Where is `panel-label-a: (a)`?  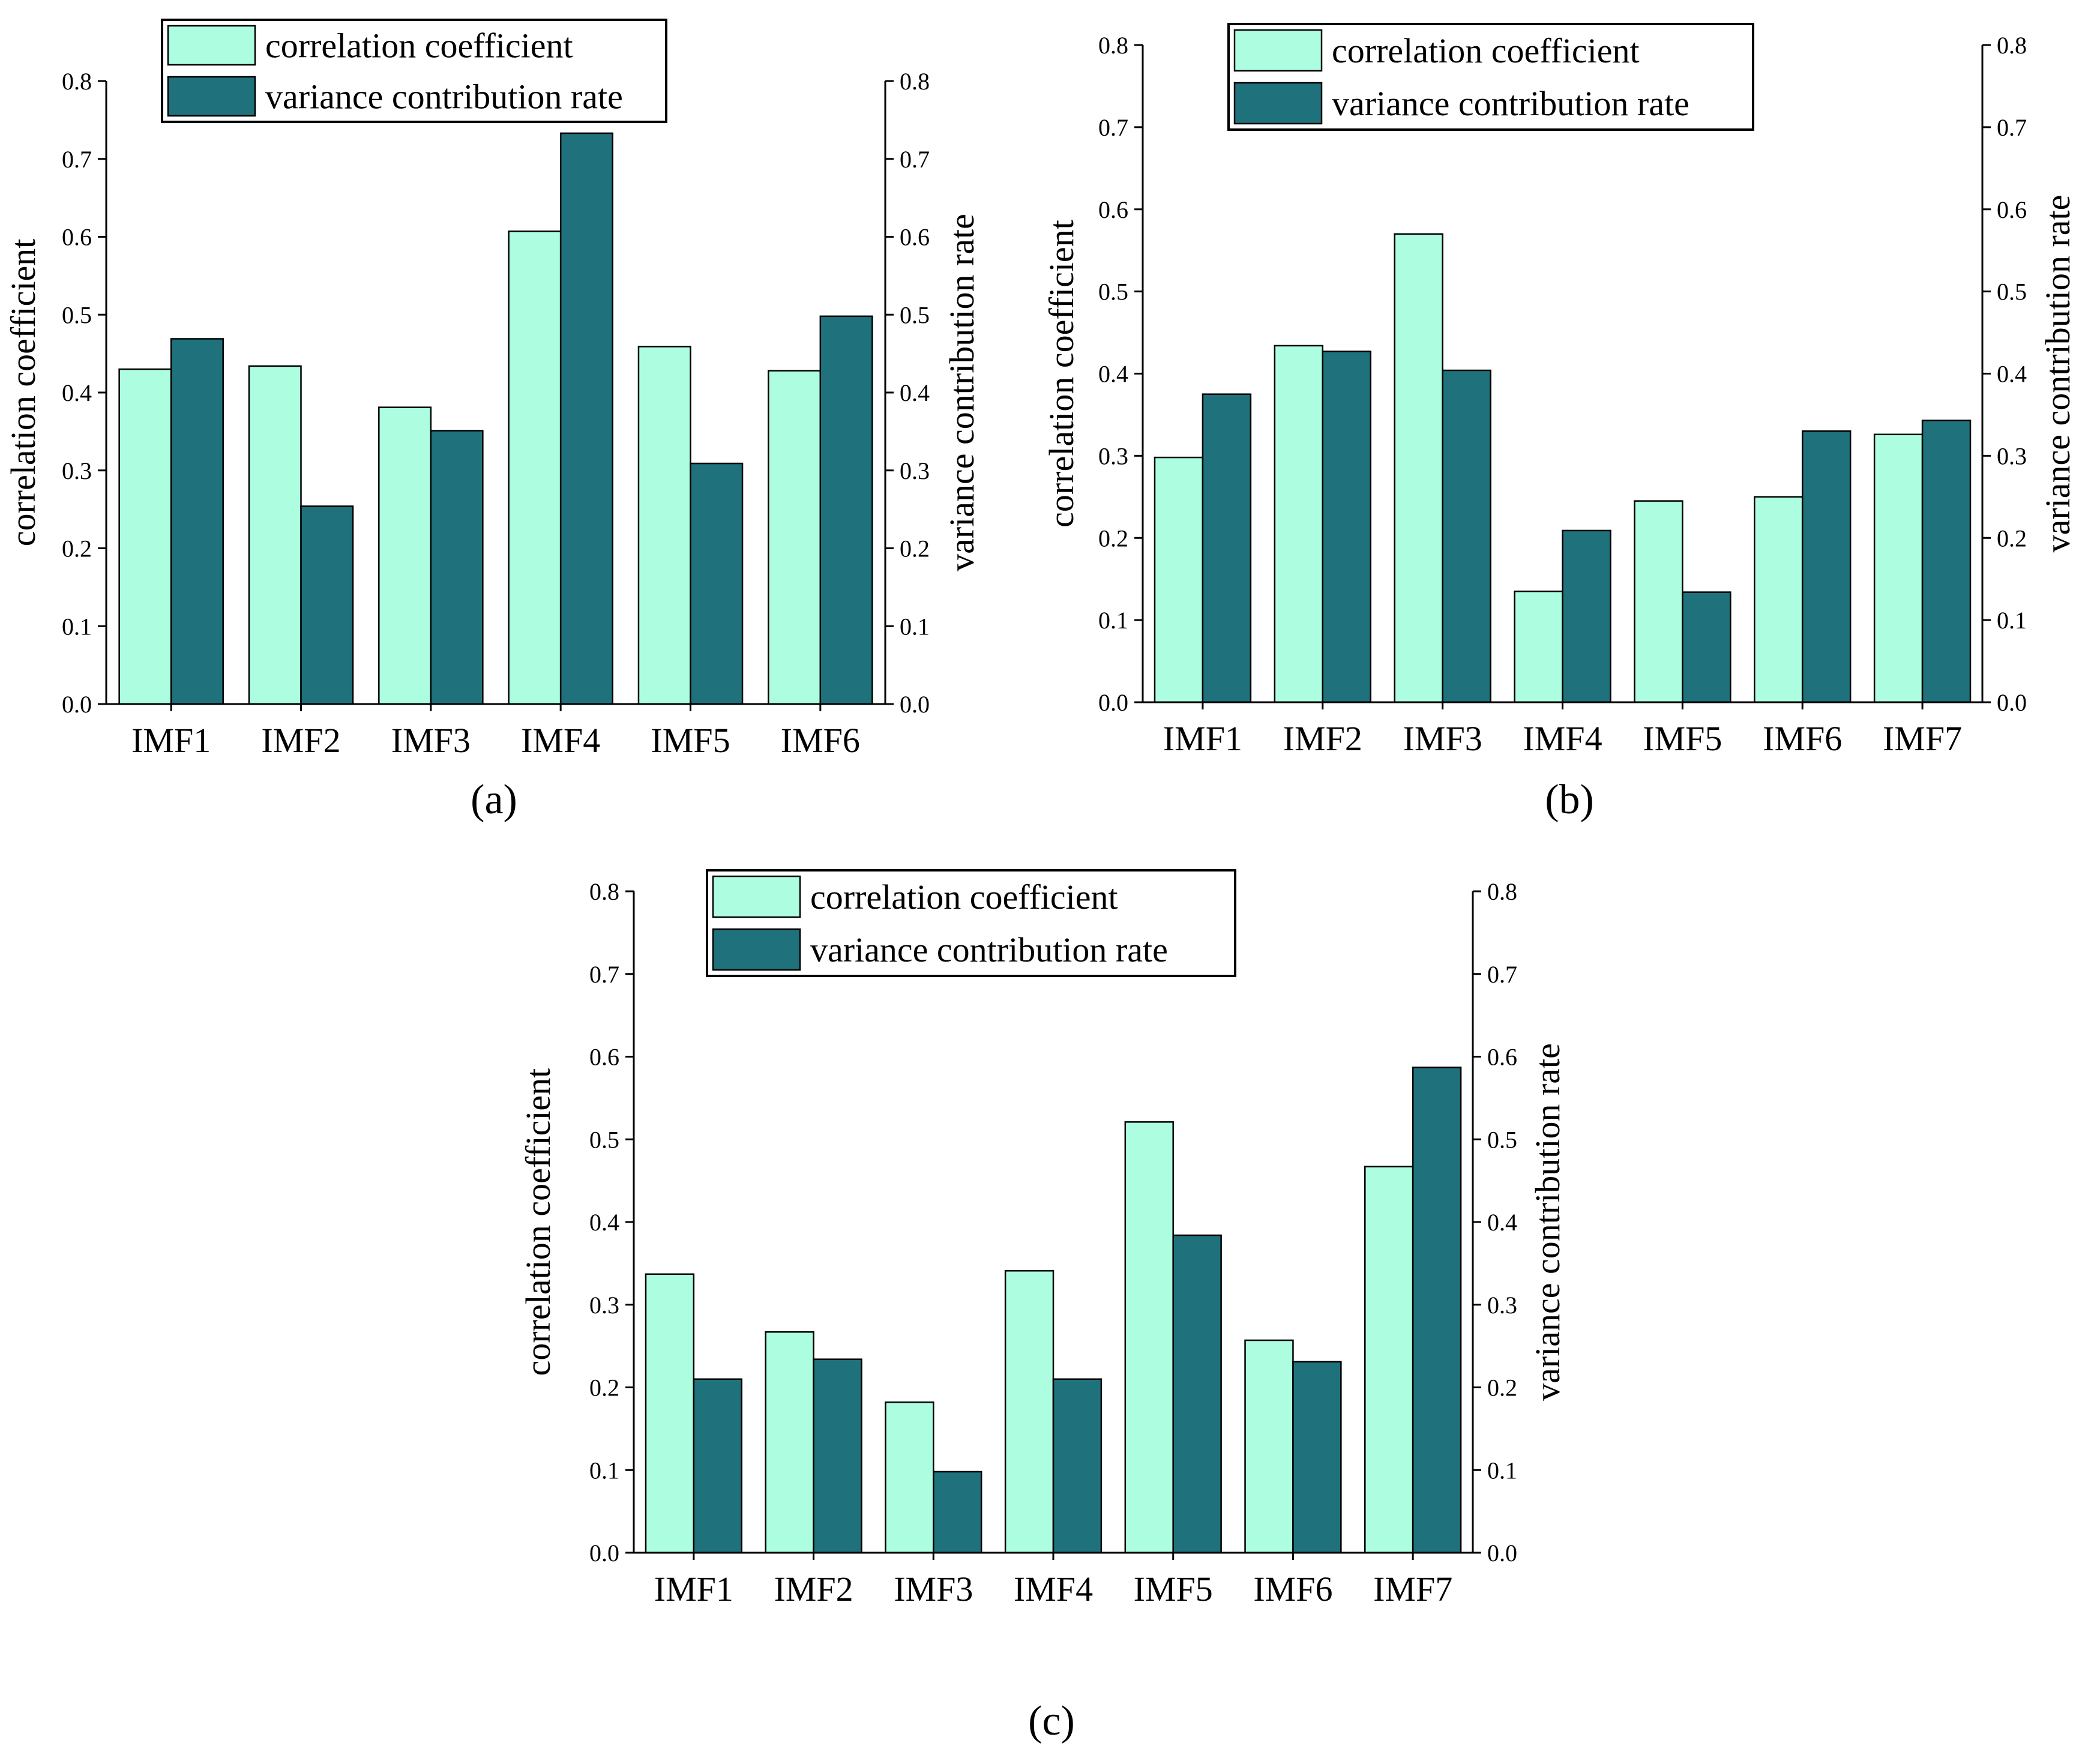 panel-label-a: (a) is located at coordinates (494, 800).